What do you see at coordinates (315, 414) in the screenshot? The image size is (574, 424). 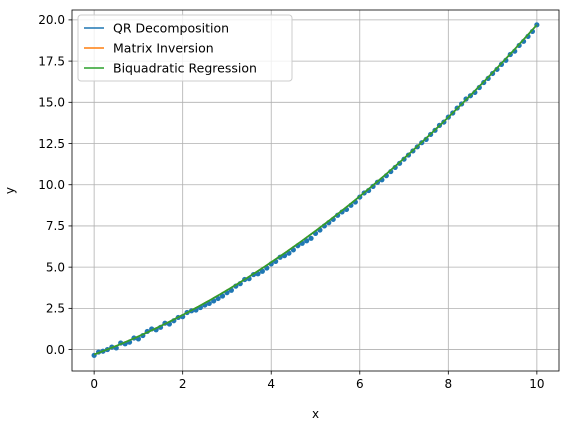 I see `x-axis-label: x` at bounding box center [315, 414].